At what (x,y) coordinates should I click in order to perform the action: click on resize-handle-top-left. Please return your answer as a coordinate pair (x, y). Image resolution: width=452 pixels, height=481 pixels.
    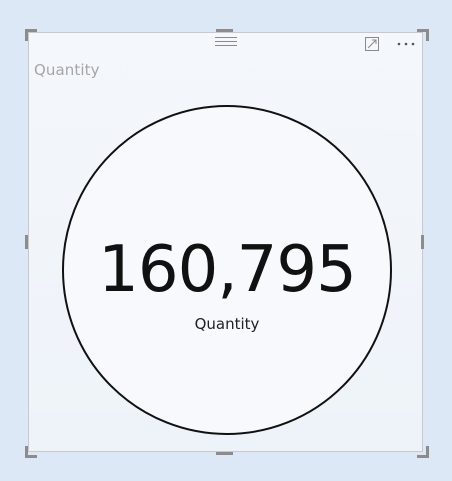
    Looking at the image, I should click on (31, 35).